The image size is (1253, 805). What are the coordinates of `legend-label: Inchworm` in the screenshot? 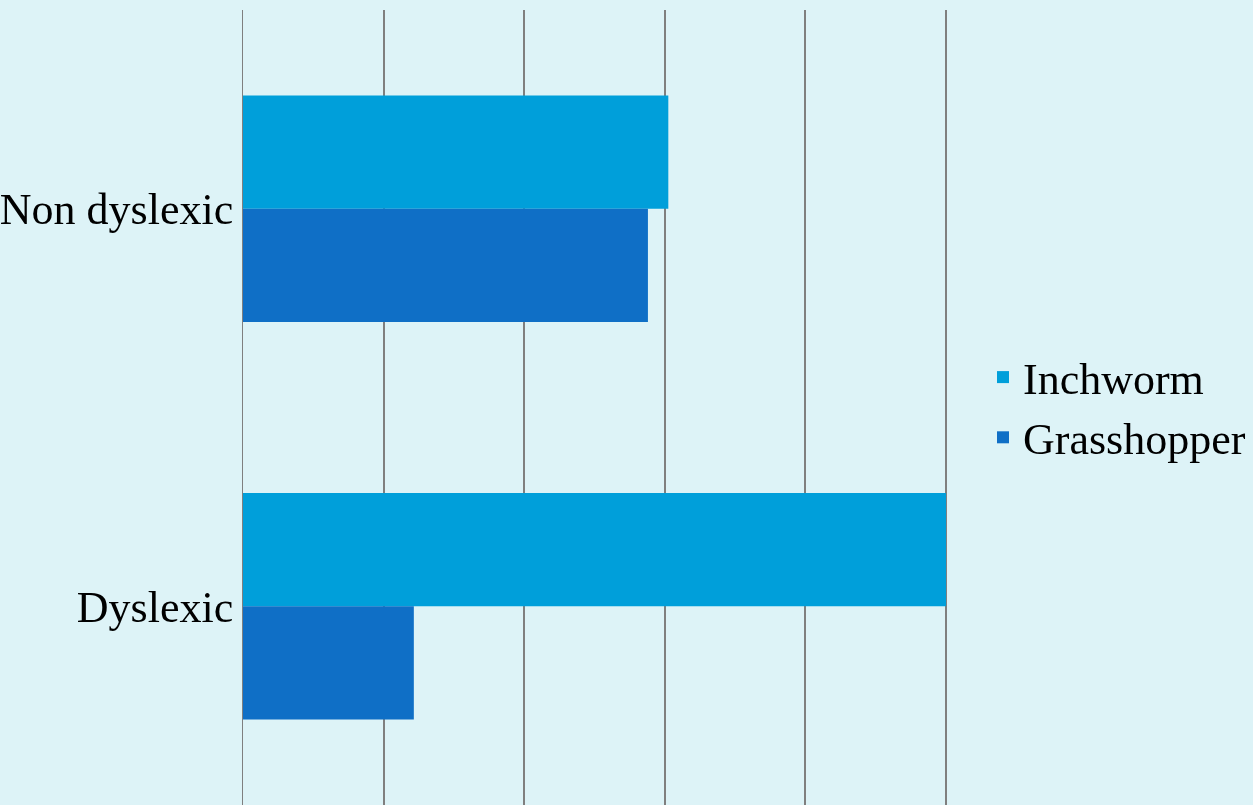 It's located at (1113, 380).